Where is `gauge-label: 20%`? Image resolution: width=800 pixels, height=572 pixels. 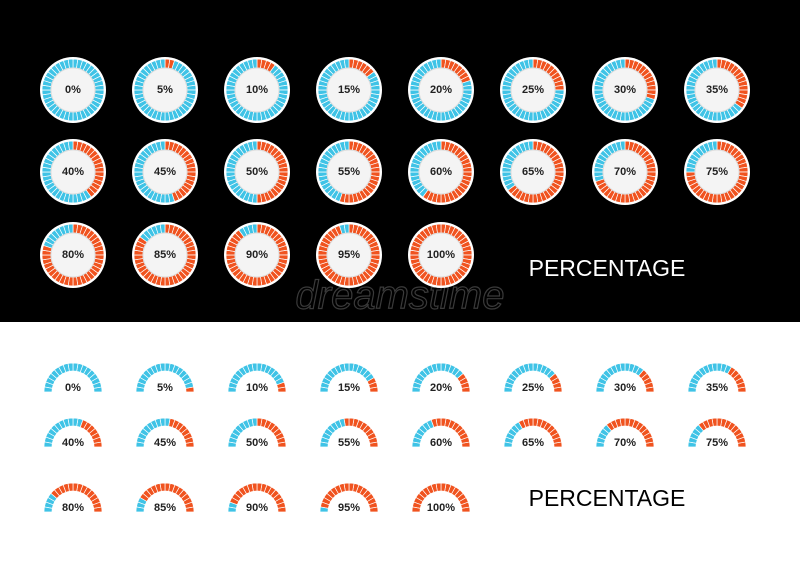
gauge-label: 20% is located at coordinates (441, 388).